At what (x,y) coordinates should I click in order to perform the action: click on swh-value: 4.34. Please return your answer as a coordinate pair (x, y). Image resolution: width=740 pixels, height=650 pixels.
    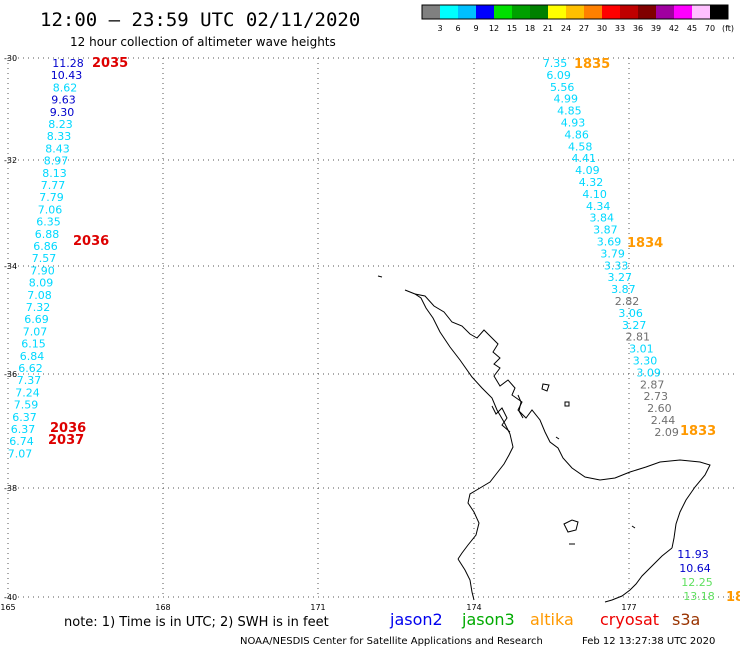
    Looking at the image, I should click on (598, 206).